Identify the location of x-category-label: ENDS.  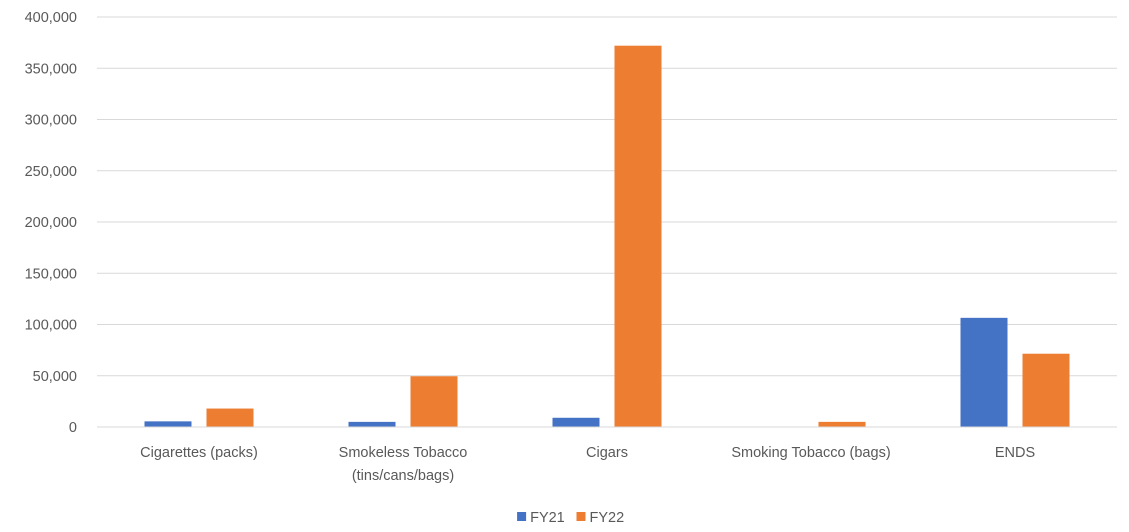
(1015, 453).